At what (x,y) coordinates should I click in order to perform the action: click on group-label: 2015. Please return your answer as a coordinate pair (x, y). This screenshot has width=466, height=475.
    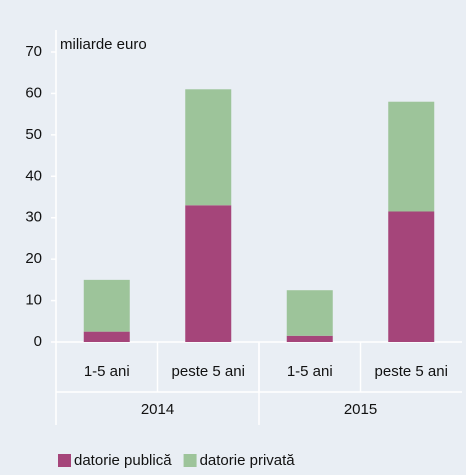
    Looking at the image, I should click on (360, 409).